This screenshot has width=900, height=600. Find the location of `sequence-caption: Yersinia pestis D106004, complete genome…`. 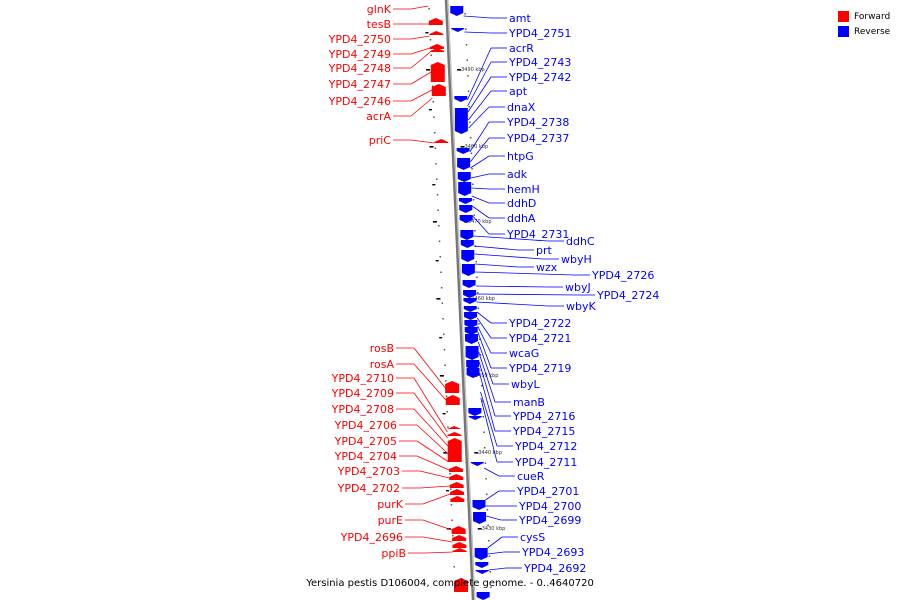

sequence-caption: Yersinia pestis D106004, complete genome… is located at coordinates (450, 583).